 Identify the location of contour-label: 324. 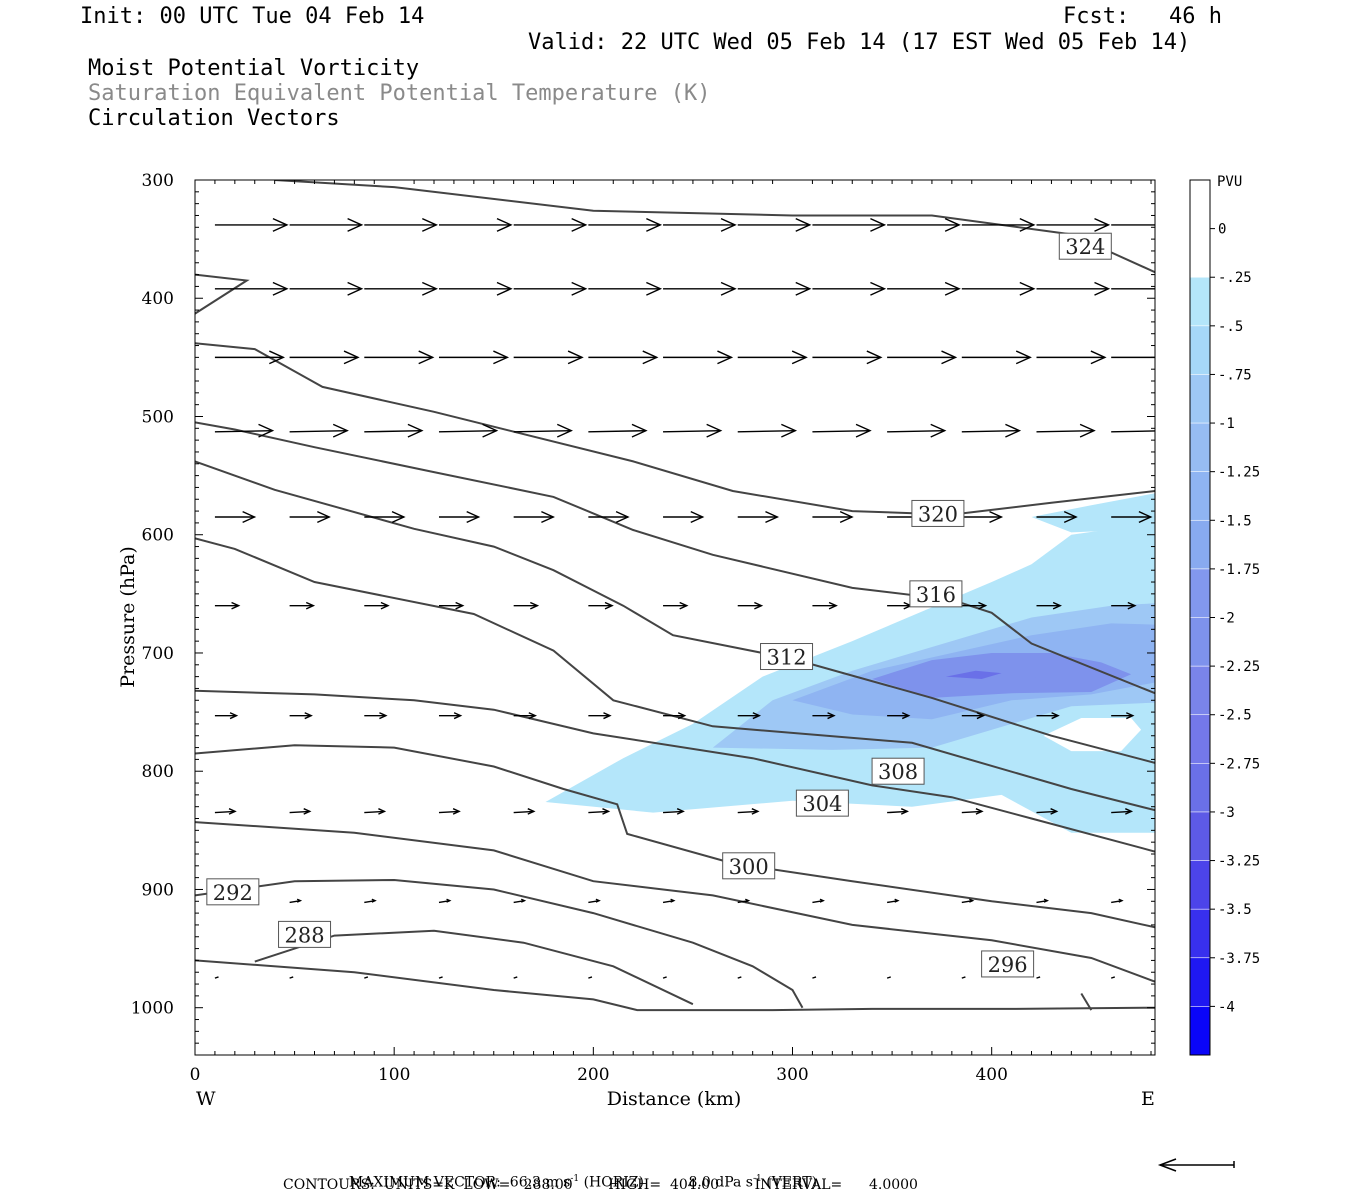
(1085, 247).